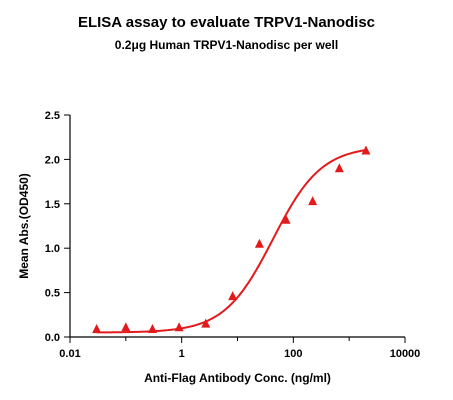 Image resolution: width=453 pixels, height=400 pixels. What do you see at coordinates (52, 249) in the screenshot?
I see `y-tick-label: 1.0` at bounding box center [52, 249].